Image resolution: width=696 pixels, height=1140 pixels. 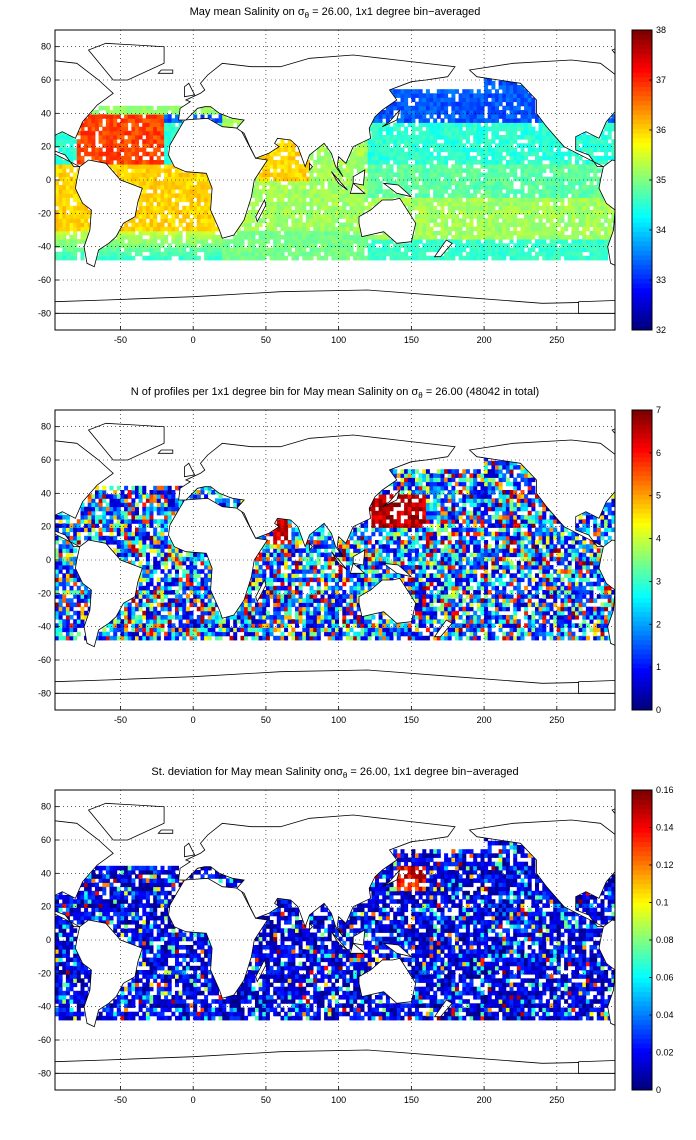 I want to click on colorbar-tick-label: 0.16, so click(x=665, y=790).